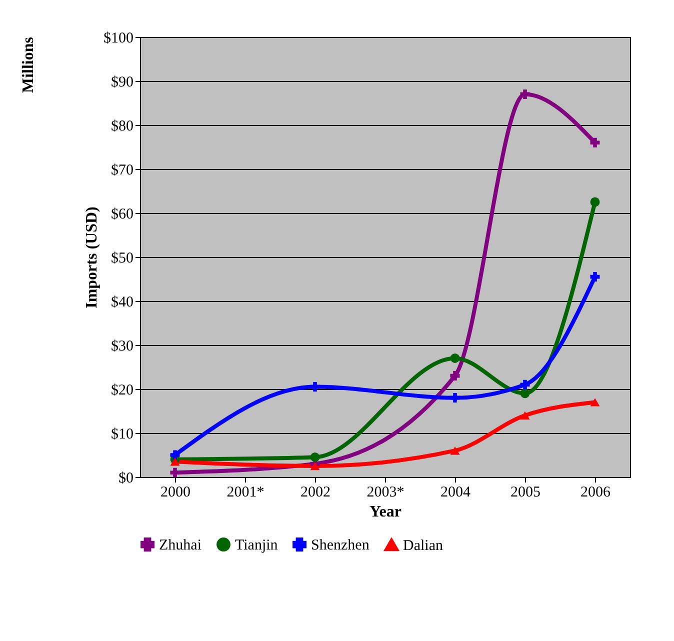 Image resolution: width=674 pixels, height=641 pixels. What do you see at coordinates (175, 492) in the screenshot?
I see `x-tick-label: 2000` at bounding box center [175, 492].